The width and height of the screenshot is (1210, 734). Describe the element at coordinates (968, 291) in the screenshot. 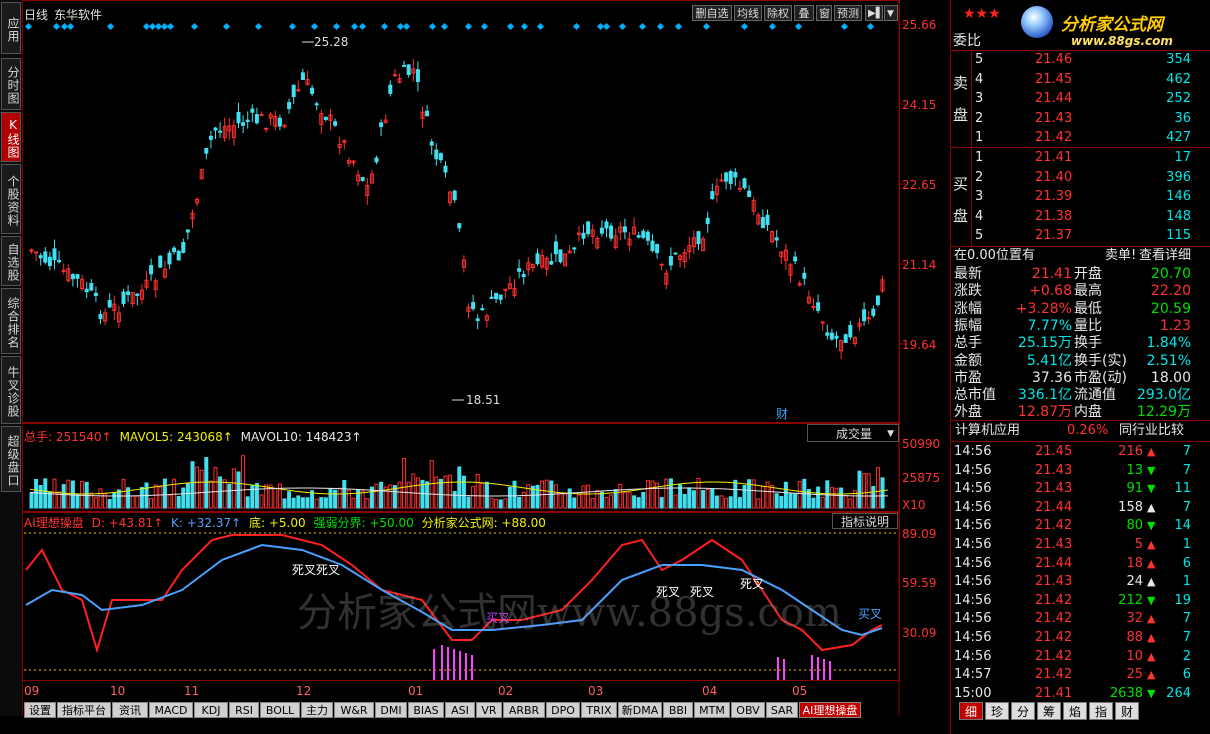

I see `quote-label: 涨跌` at that location.